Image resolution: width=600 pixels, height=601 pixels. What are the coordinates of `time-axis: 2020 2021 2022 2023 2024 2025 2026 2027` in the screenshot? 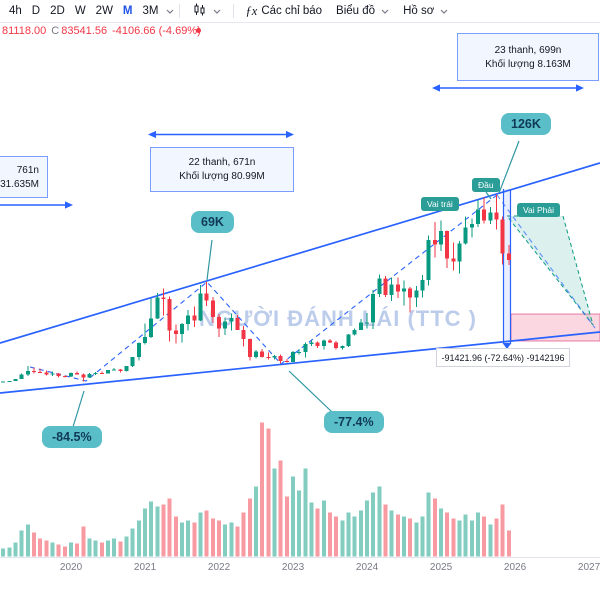 It's located at (300, 579).